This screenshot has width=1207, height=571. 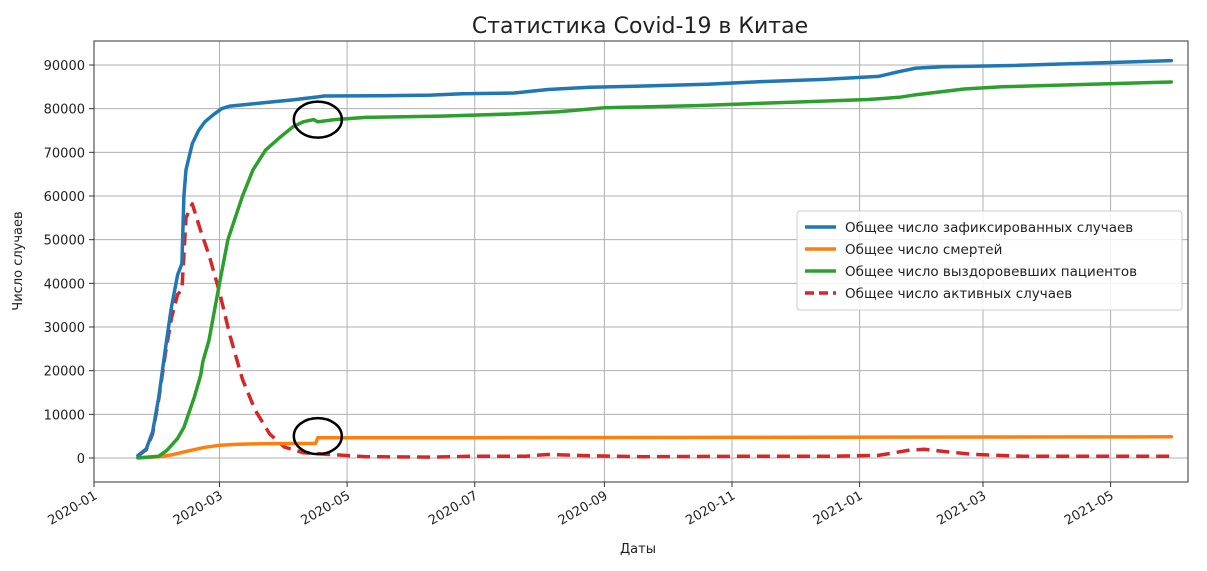 I want to click on legend-item-recovered: Общее число выздоровевших пациентов, so click(x=991, y=272).